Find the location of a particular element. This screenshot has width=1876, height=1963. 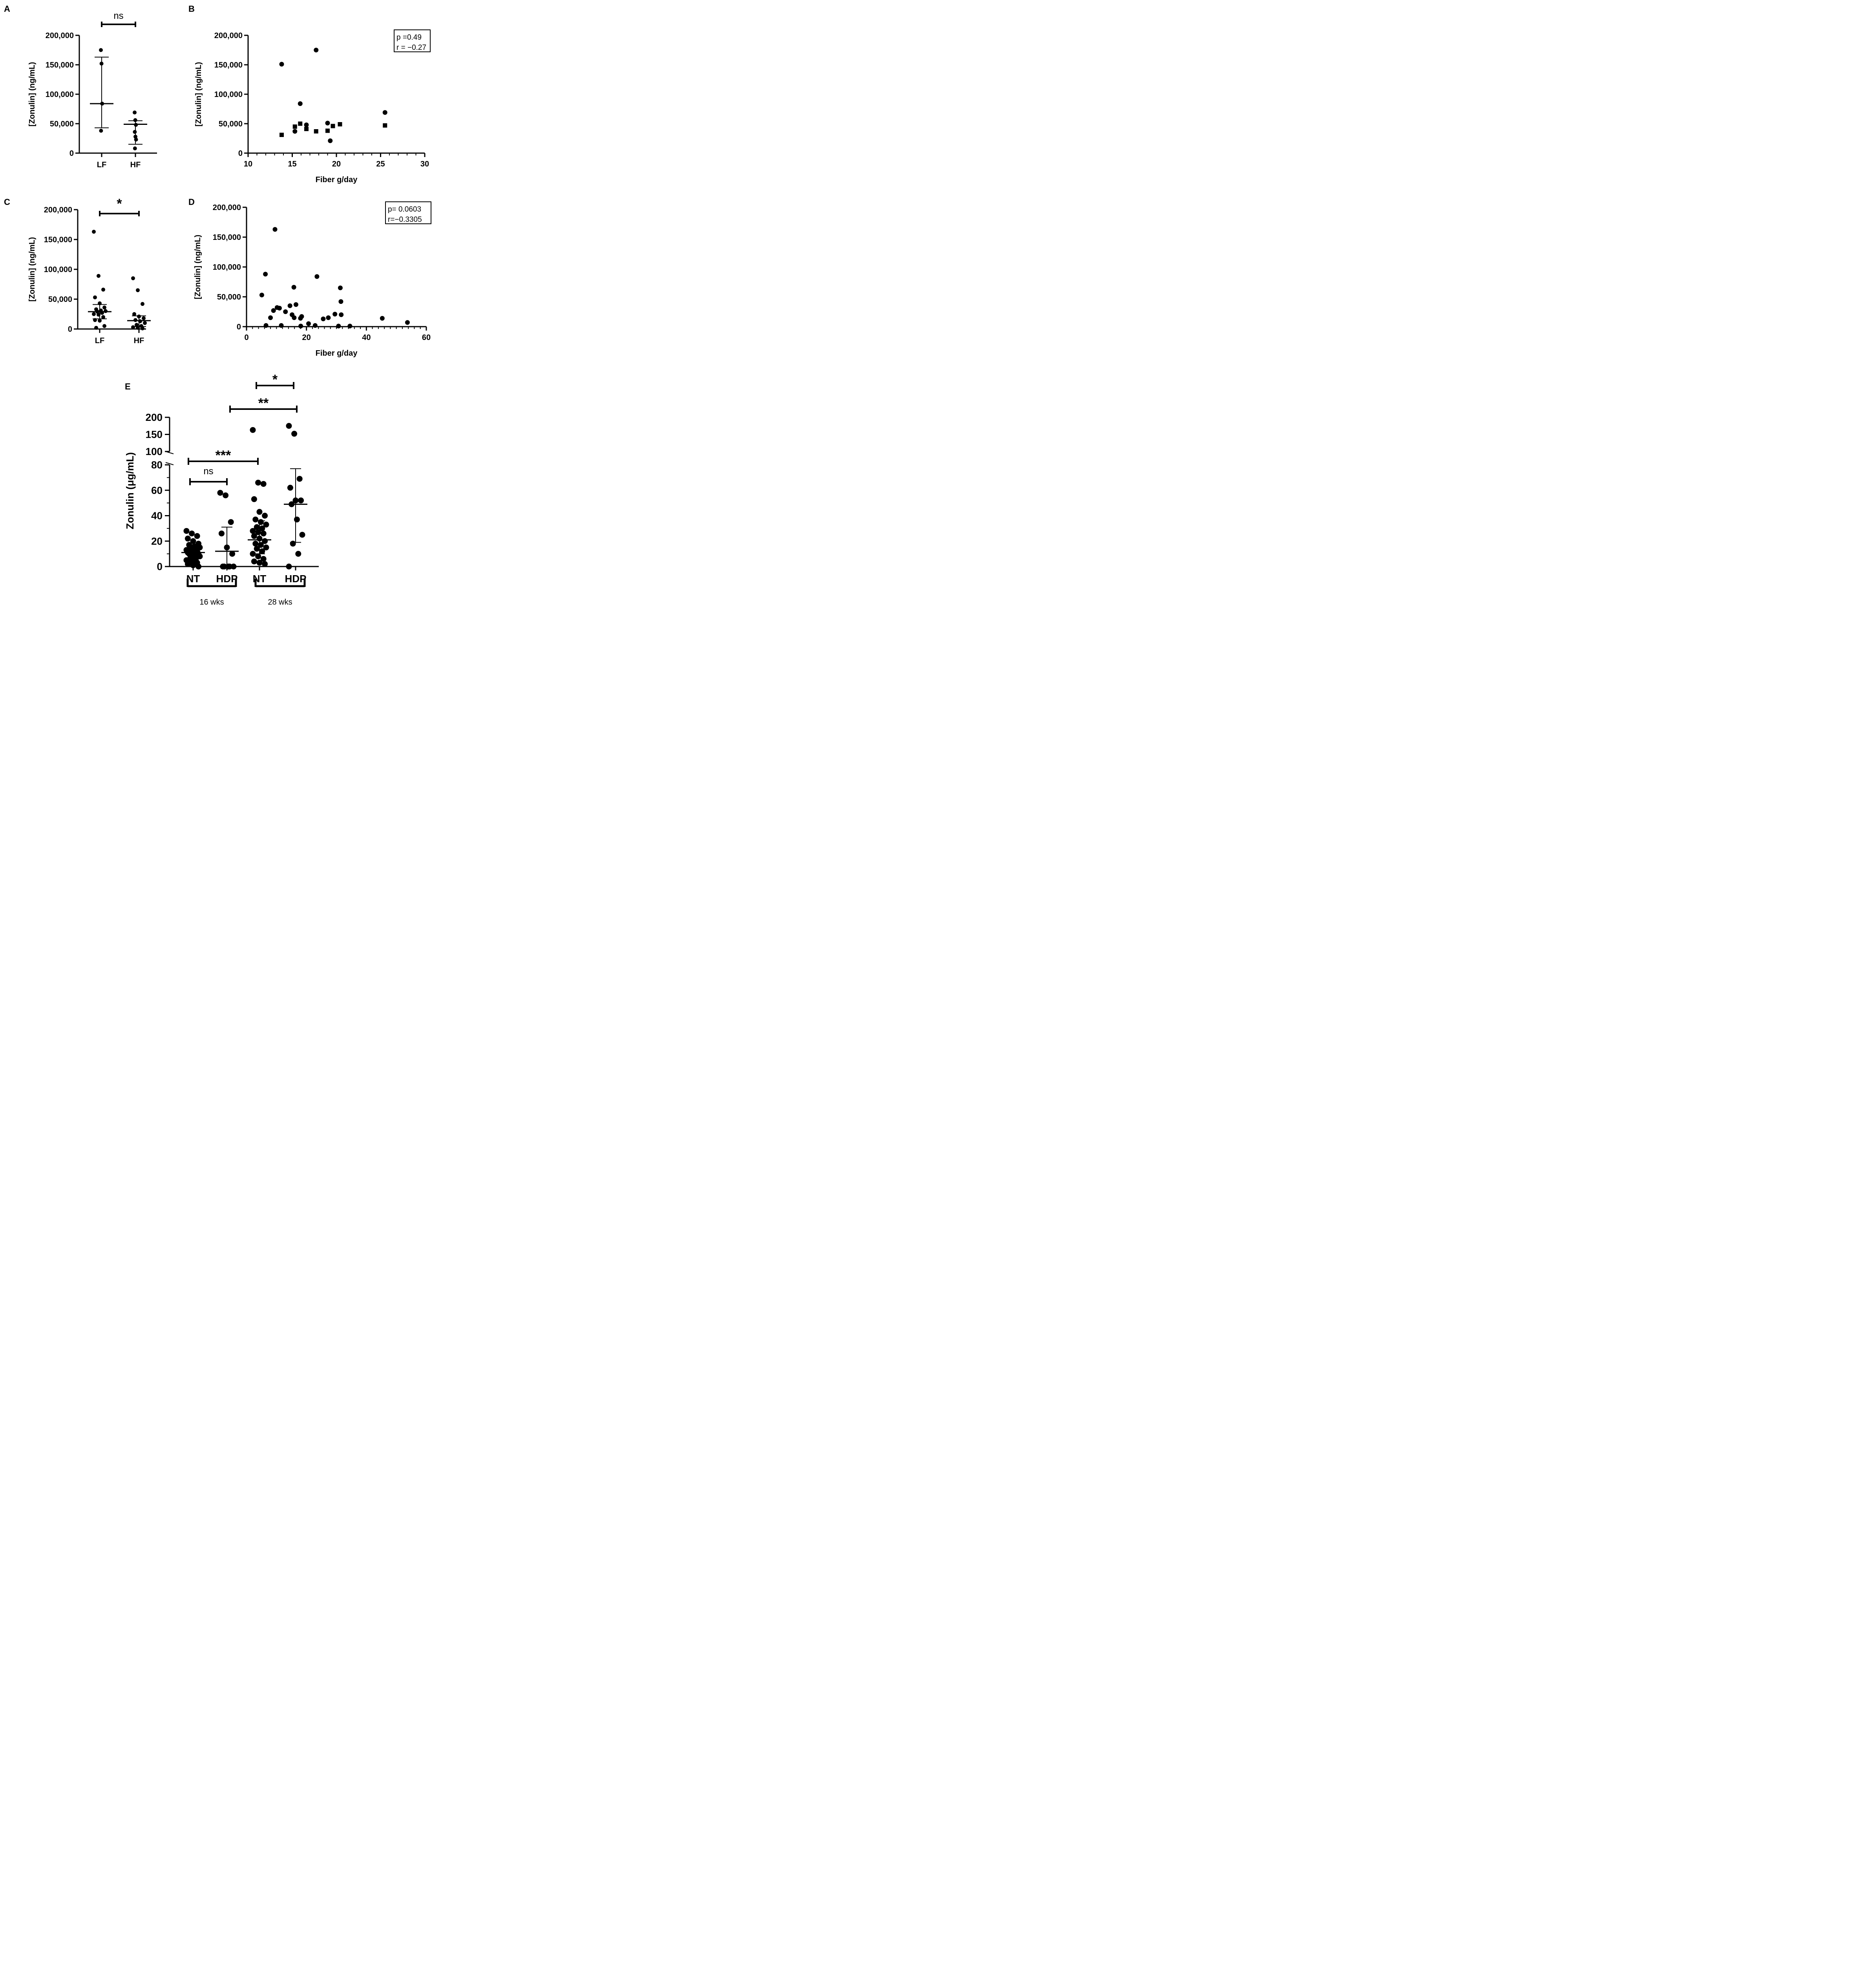

x-tick-label: 10 is located at coordinates (248, 164).